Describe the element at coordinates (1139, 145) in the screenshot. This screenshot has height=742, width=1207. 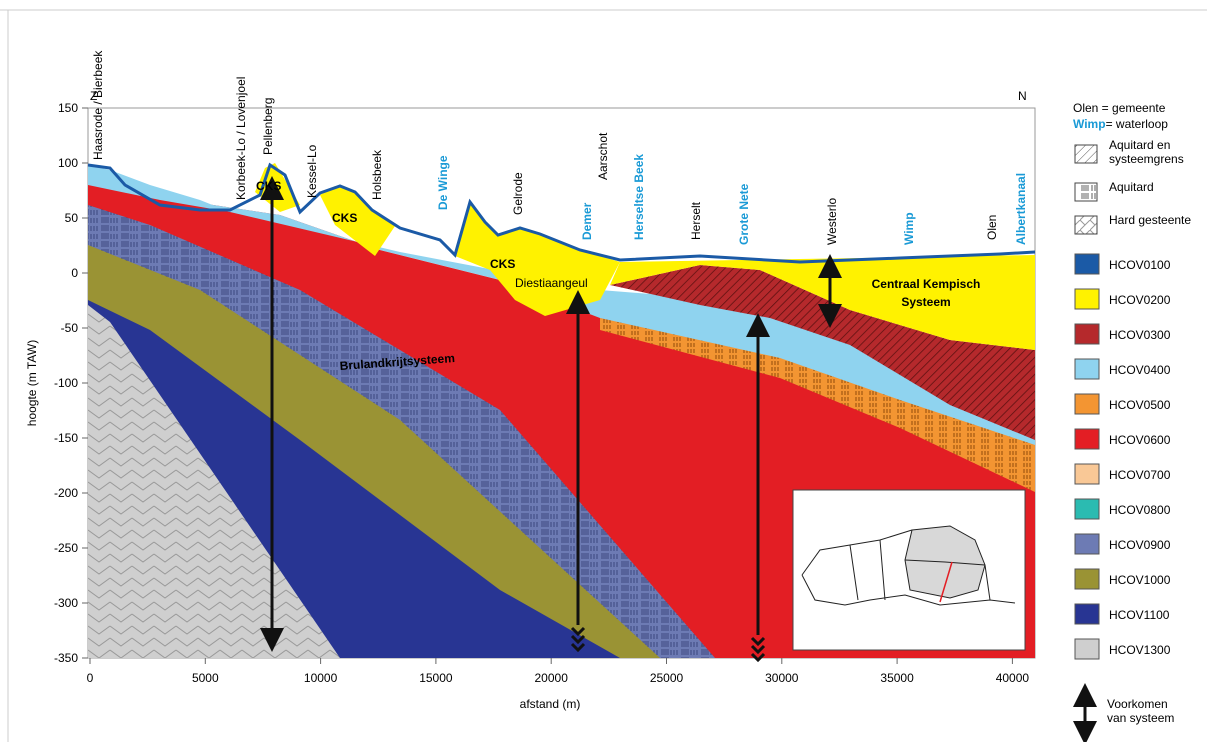
I see `legend-label: Aquitard en` at that location.